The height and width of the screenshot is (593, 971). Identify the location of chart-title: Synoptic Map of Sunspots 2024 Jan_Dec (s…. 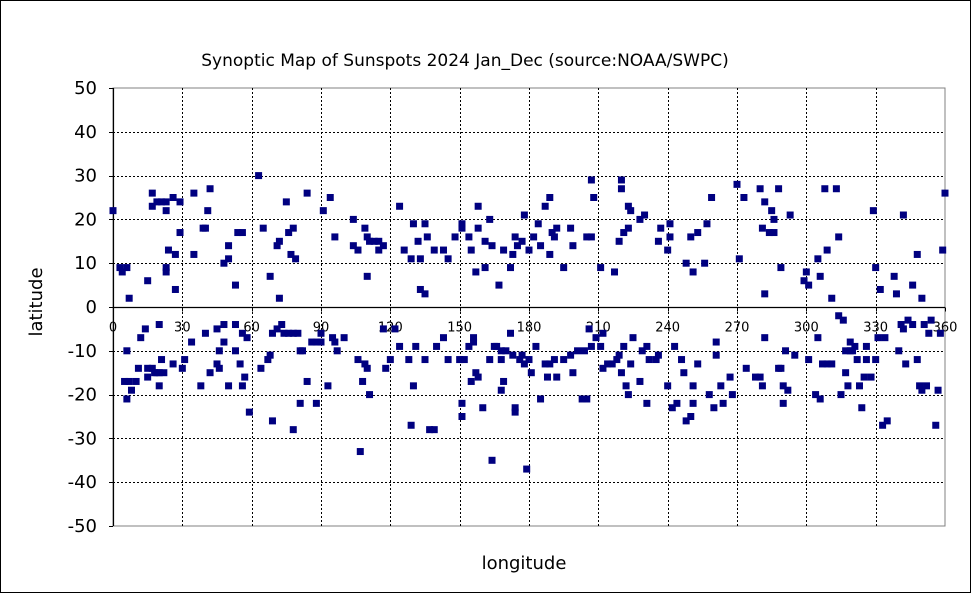
(464, 61).